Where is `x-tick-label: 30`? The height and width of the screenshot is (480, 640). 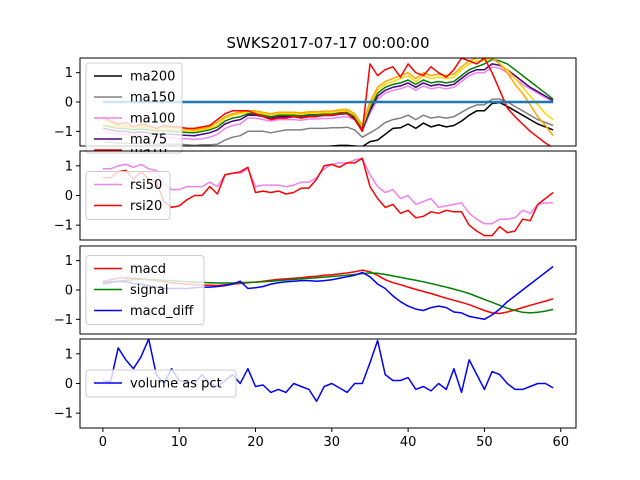
x-tick-label: 30 is located at coordinates (332, 442).